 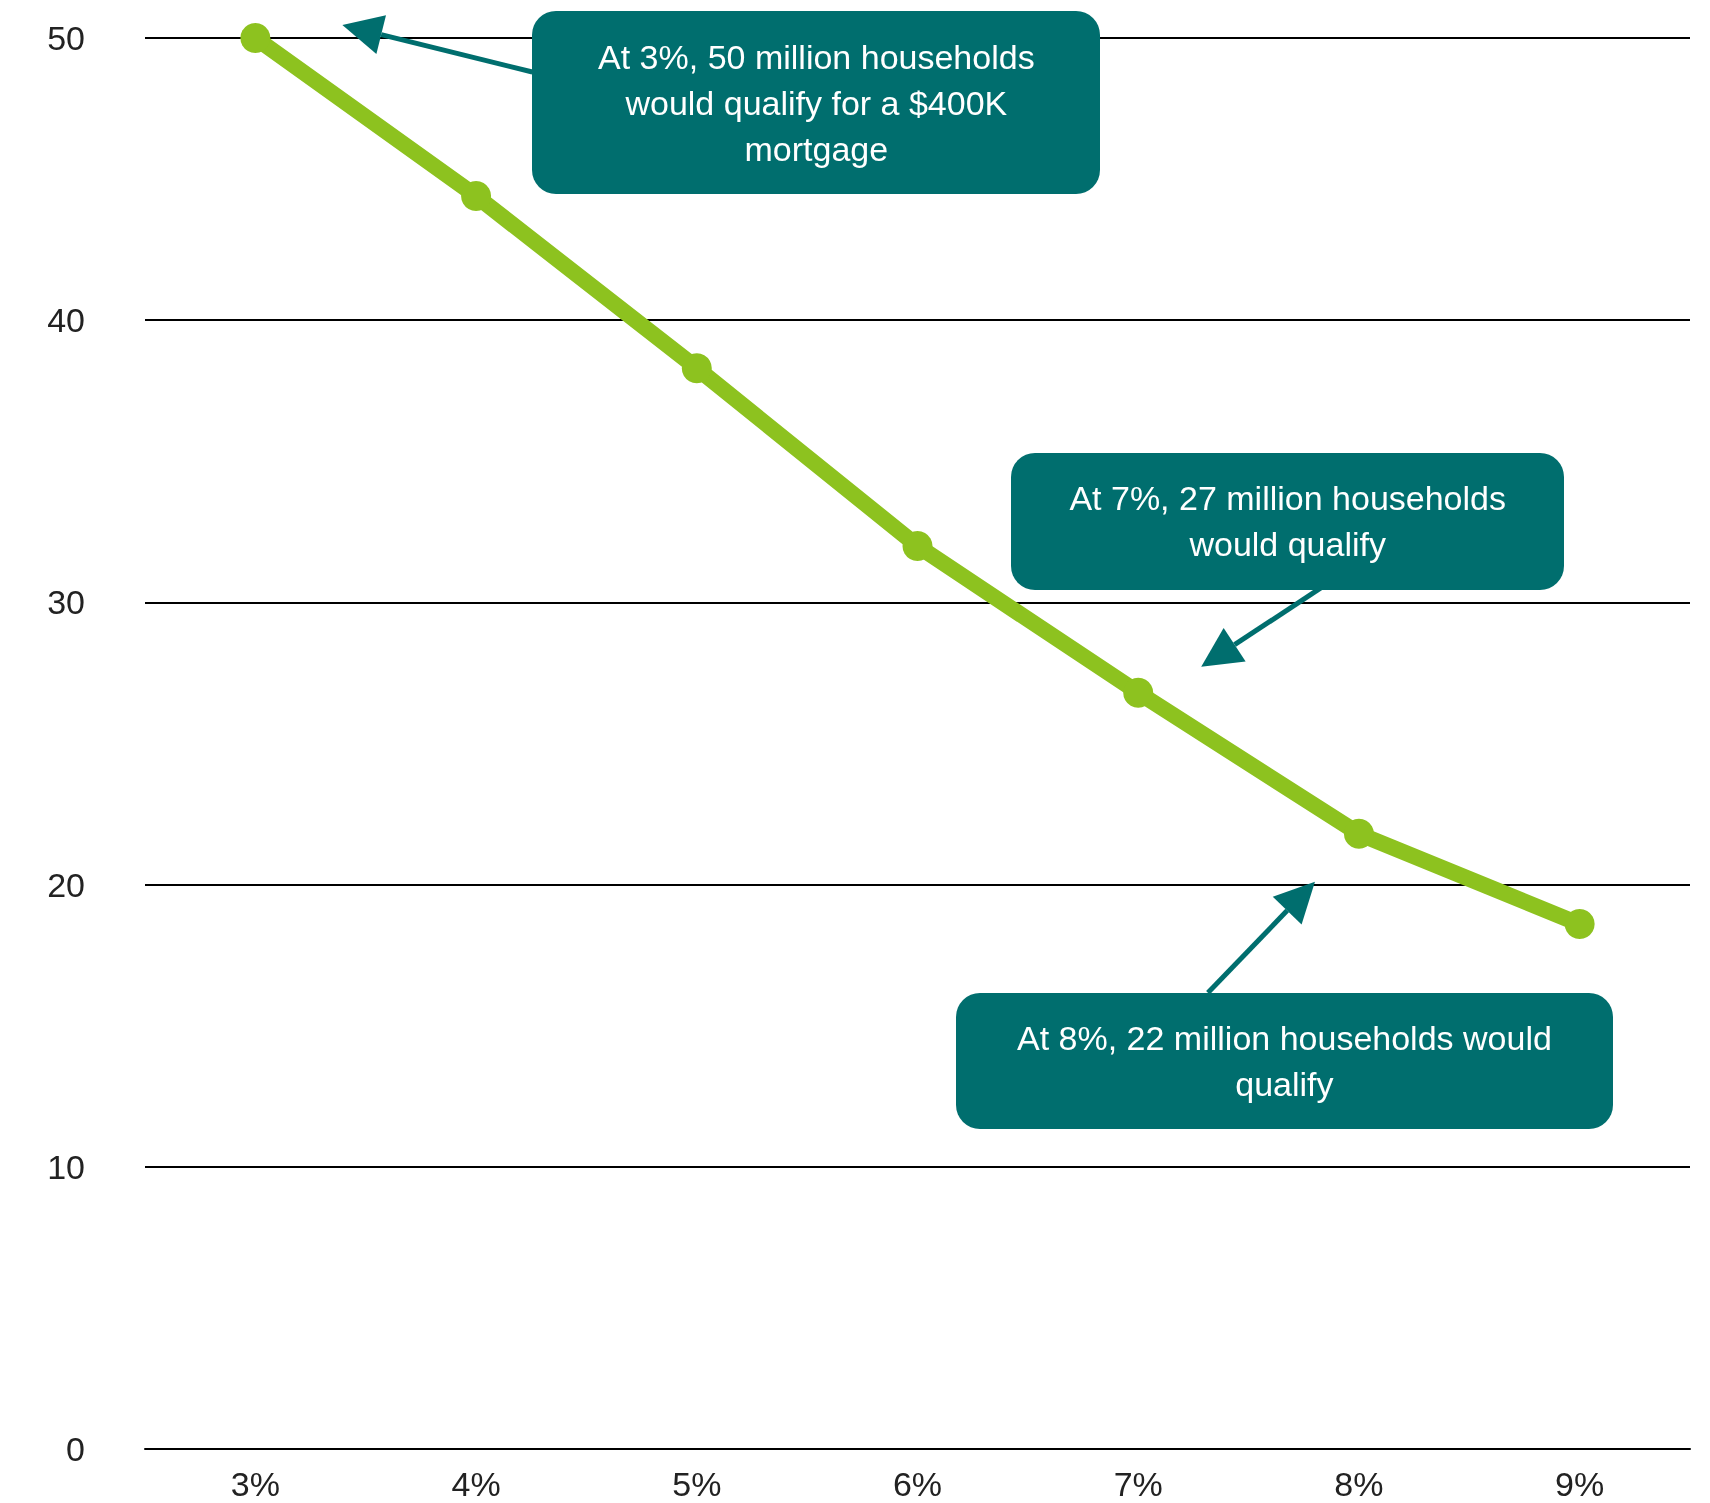 What do you see at coordinates (697, 1484) in the screenshot?
I see `x-tick-label: 5%` at bounding box center [697, 1484].